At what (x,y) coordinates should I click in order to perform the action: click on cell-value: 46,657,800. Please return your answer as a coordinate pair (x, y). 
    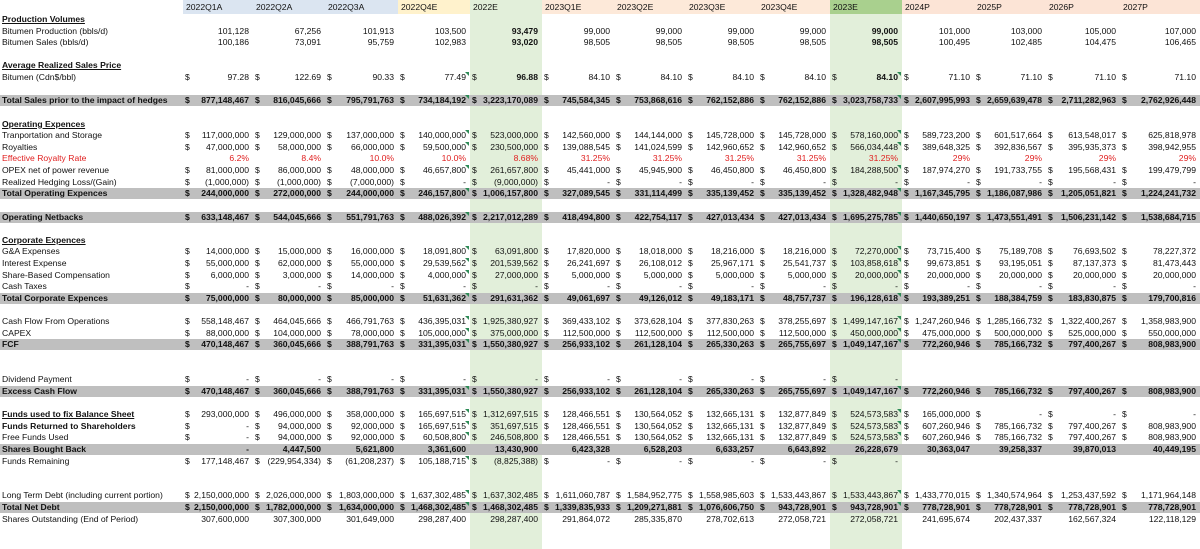
    Looking at the image, I should click on (444, 170).